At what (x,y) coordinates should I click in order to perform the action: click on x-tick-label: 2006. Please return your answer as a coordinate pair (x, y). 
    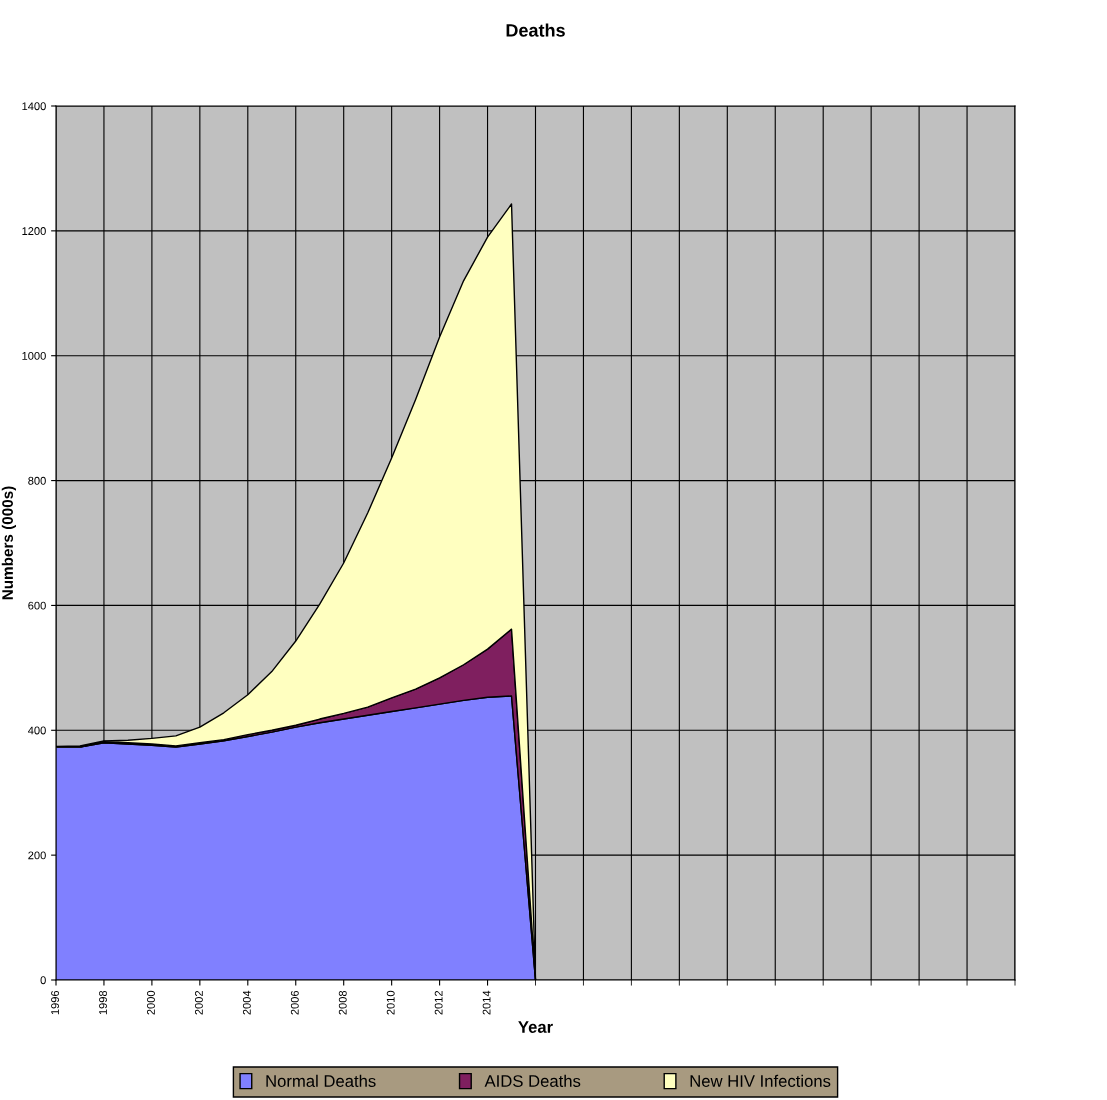
    Looking at the image, I should click on (294, 1002).